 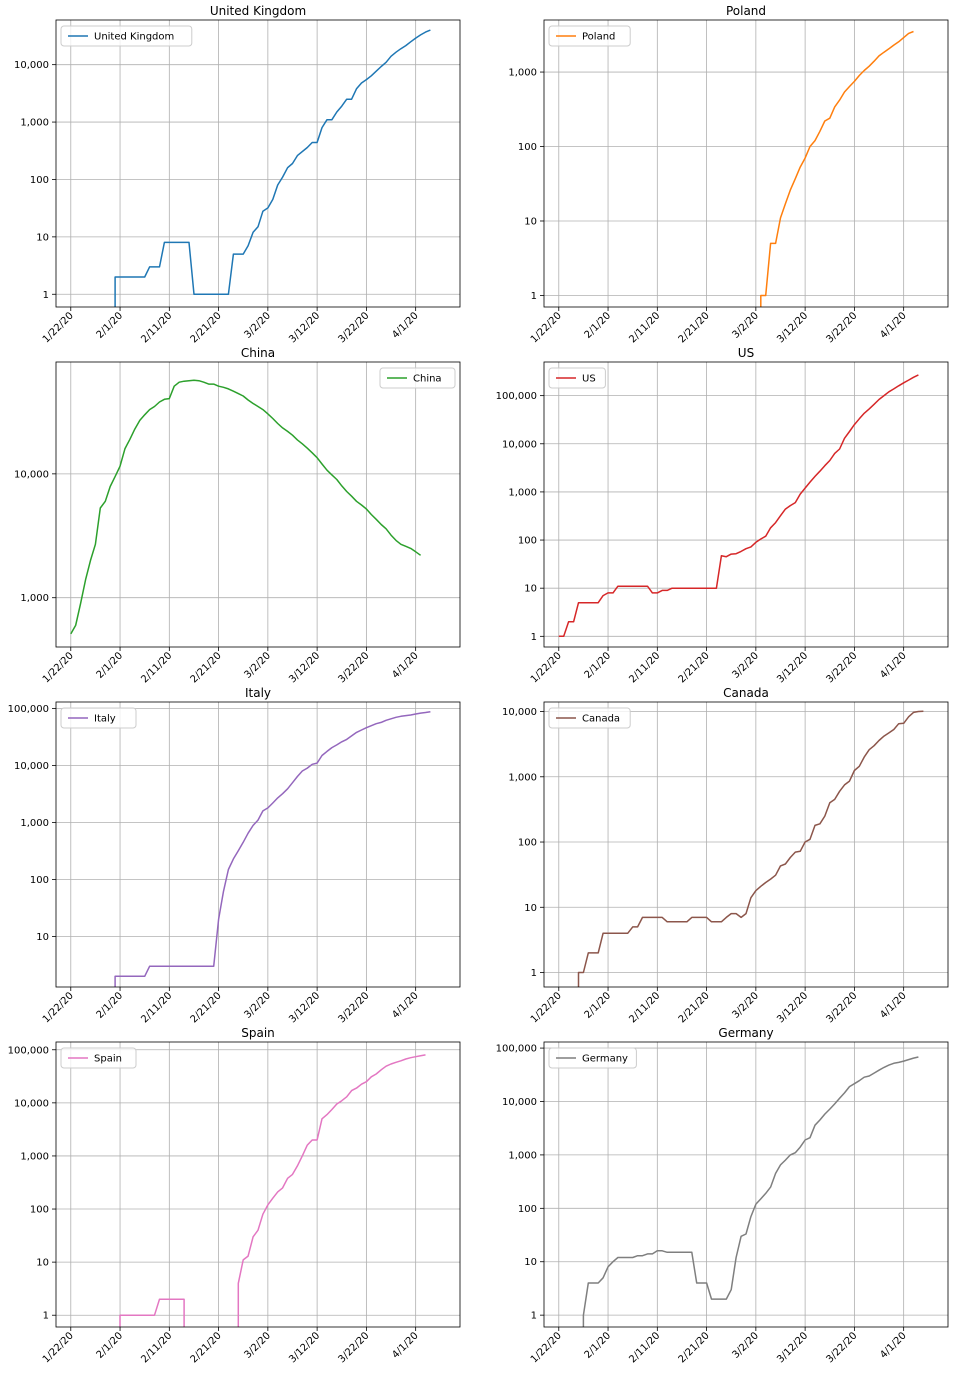 I want to click on legend: China, so click(x=417, y=378).